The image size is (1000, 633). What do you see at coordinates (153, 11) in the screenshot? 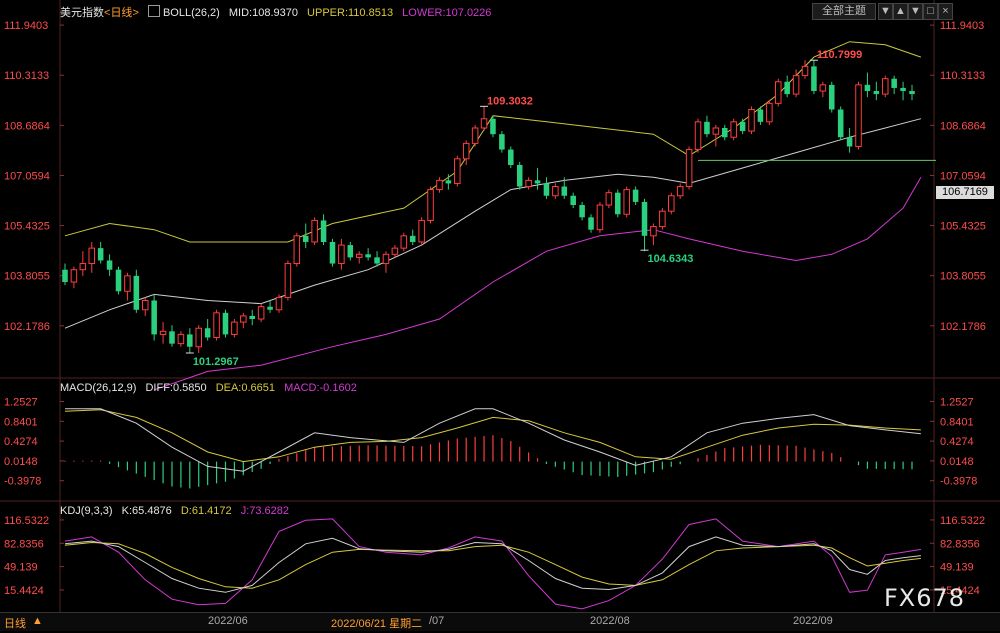
I see `indicator-icon` at bounding box center [153, 11].